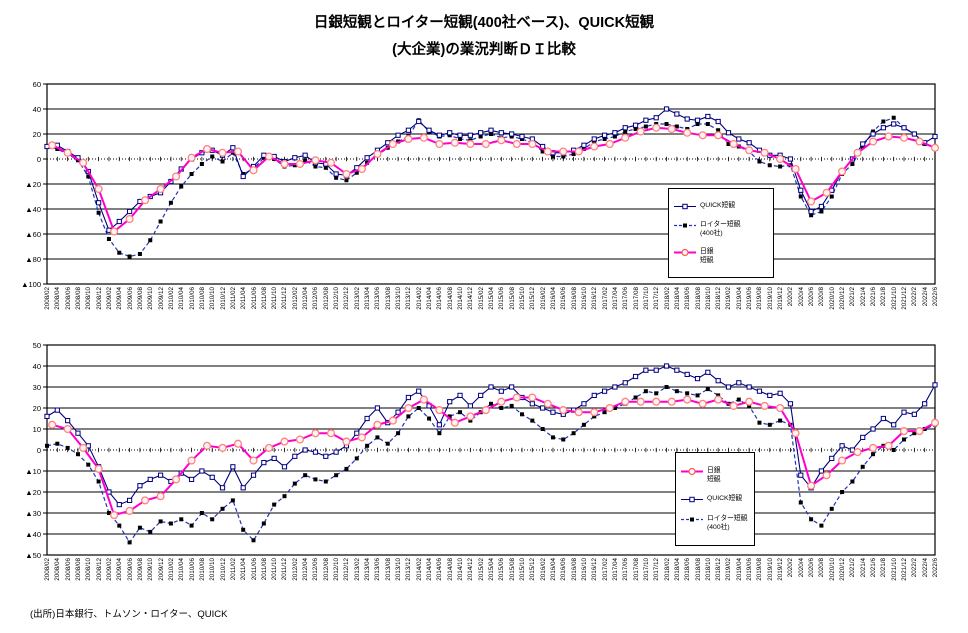 This screenshot has width=968, height=633. Describe the element at coordinates (727, 523) in the screenshot. I see `legend-label-reuters: ロイター短観 (400社)` at that location.